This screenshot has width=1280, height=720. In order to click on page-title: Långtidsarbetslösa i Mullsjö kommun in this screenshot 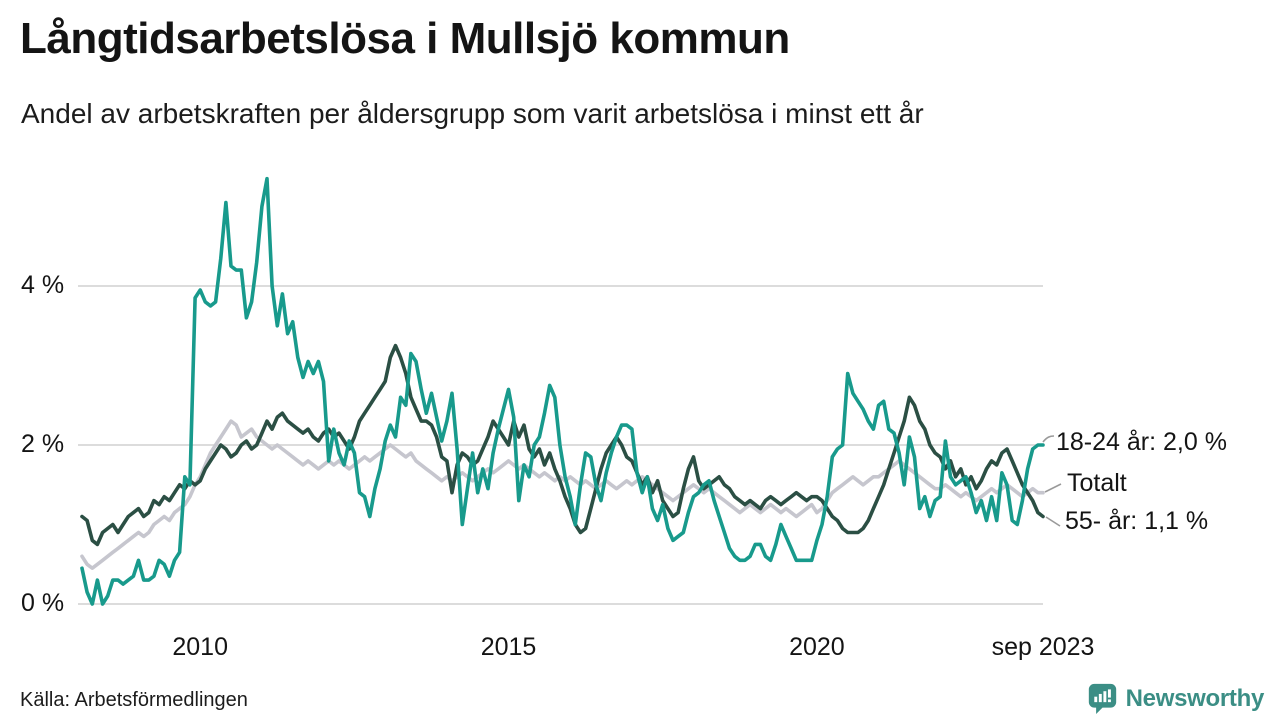, I will do `click(405, 38)`.